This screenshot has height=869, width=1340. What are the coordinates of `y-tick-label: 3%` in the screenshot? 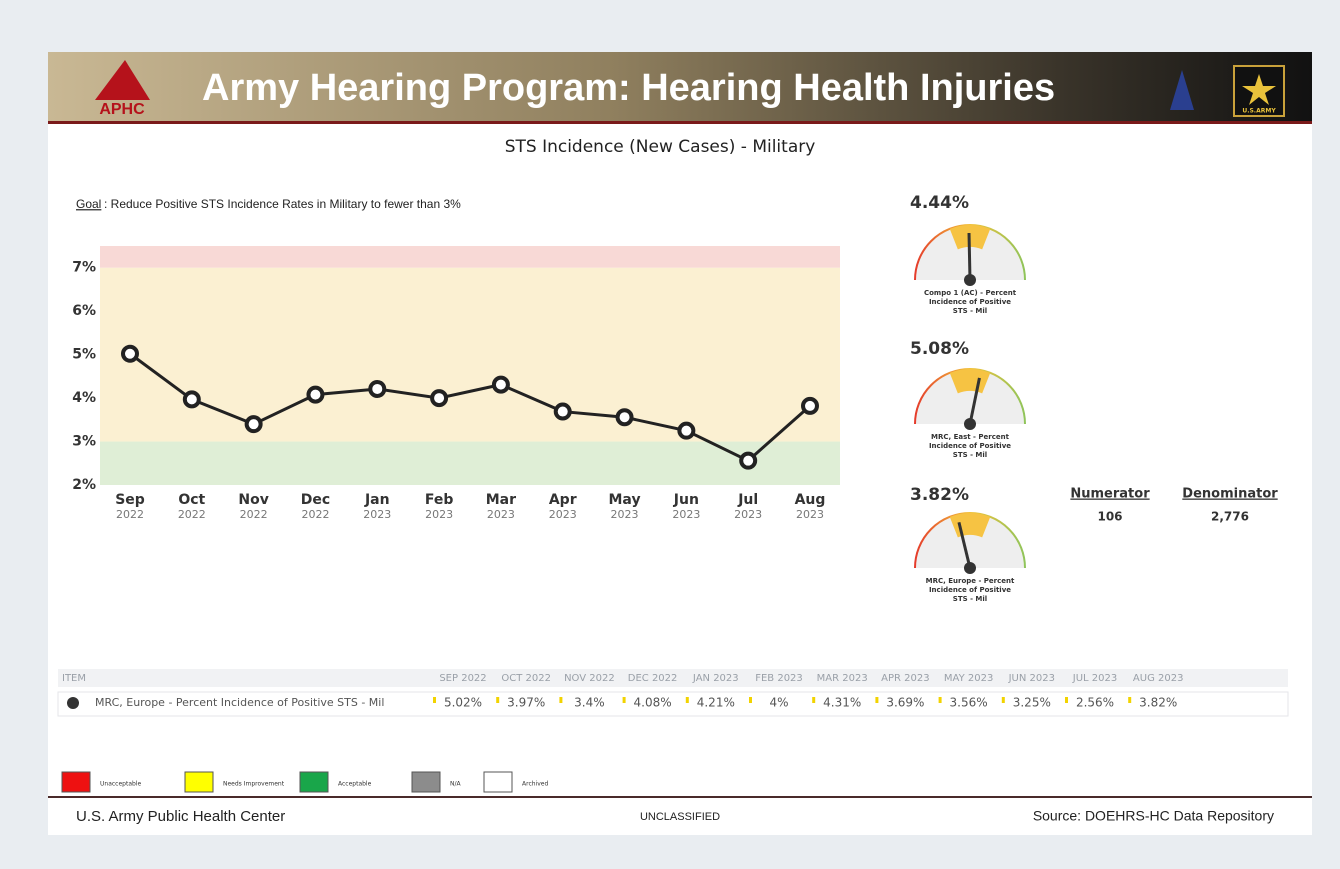 It's located at (84, 442).